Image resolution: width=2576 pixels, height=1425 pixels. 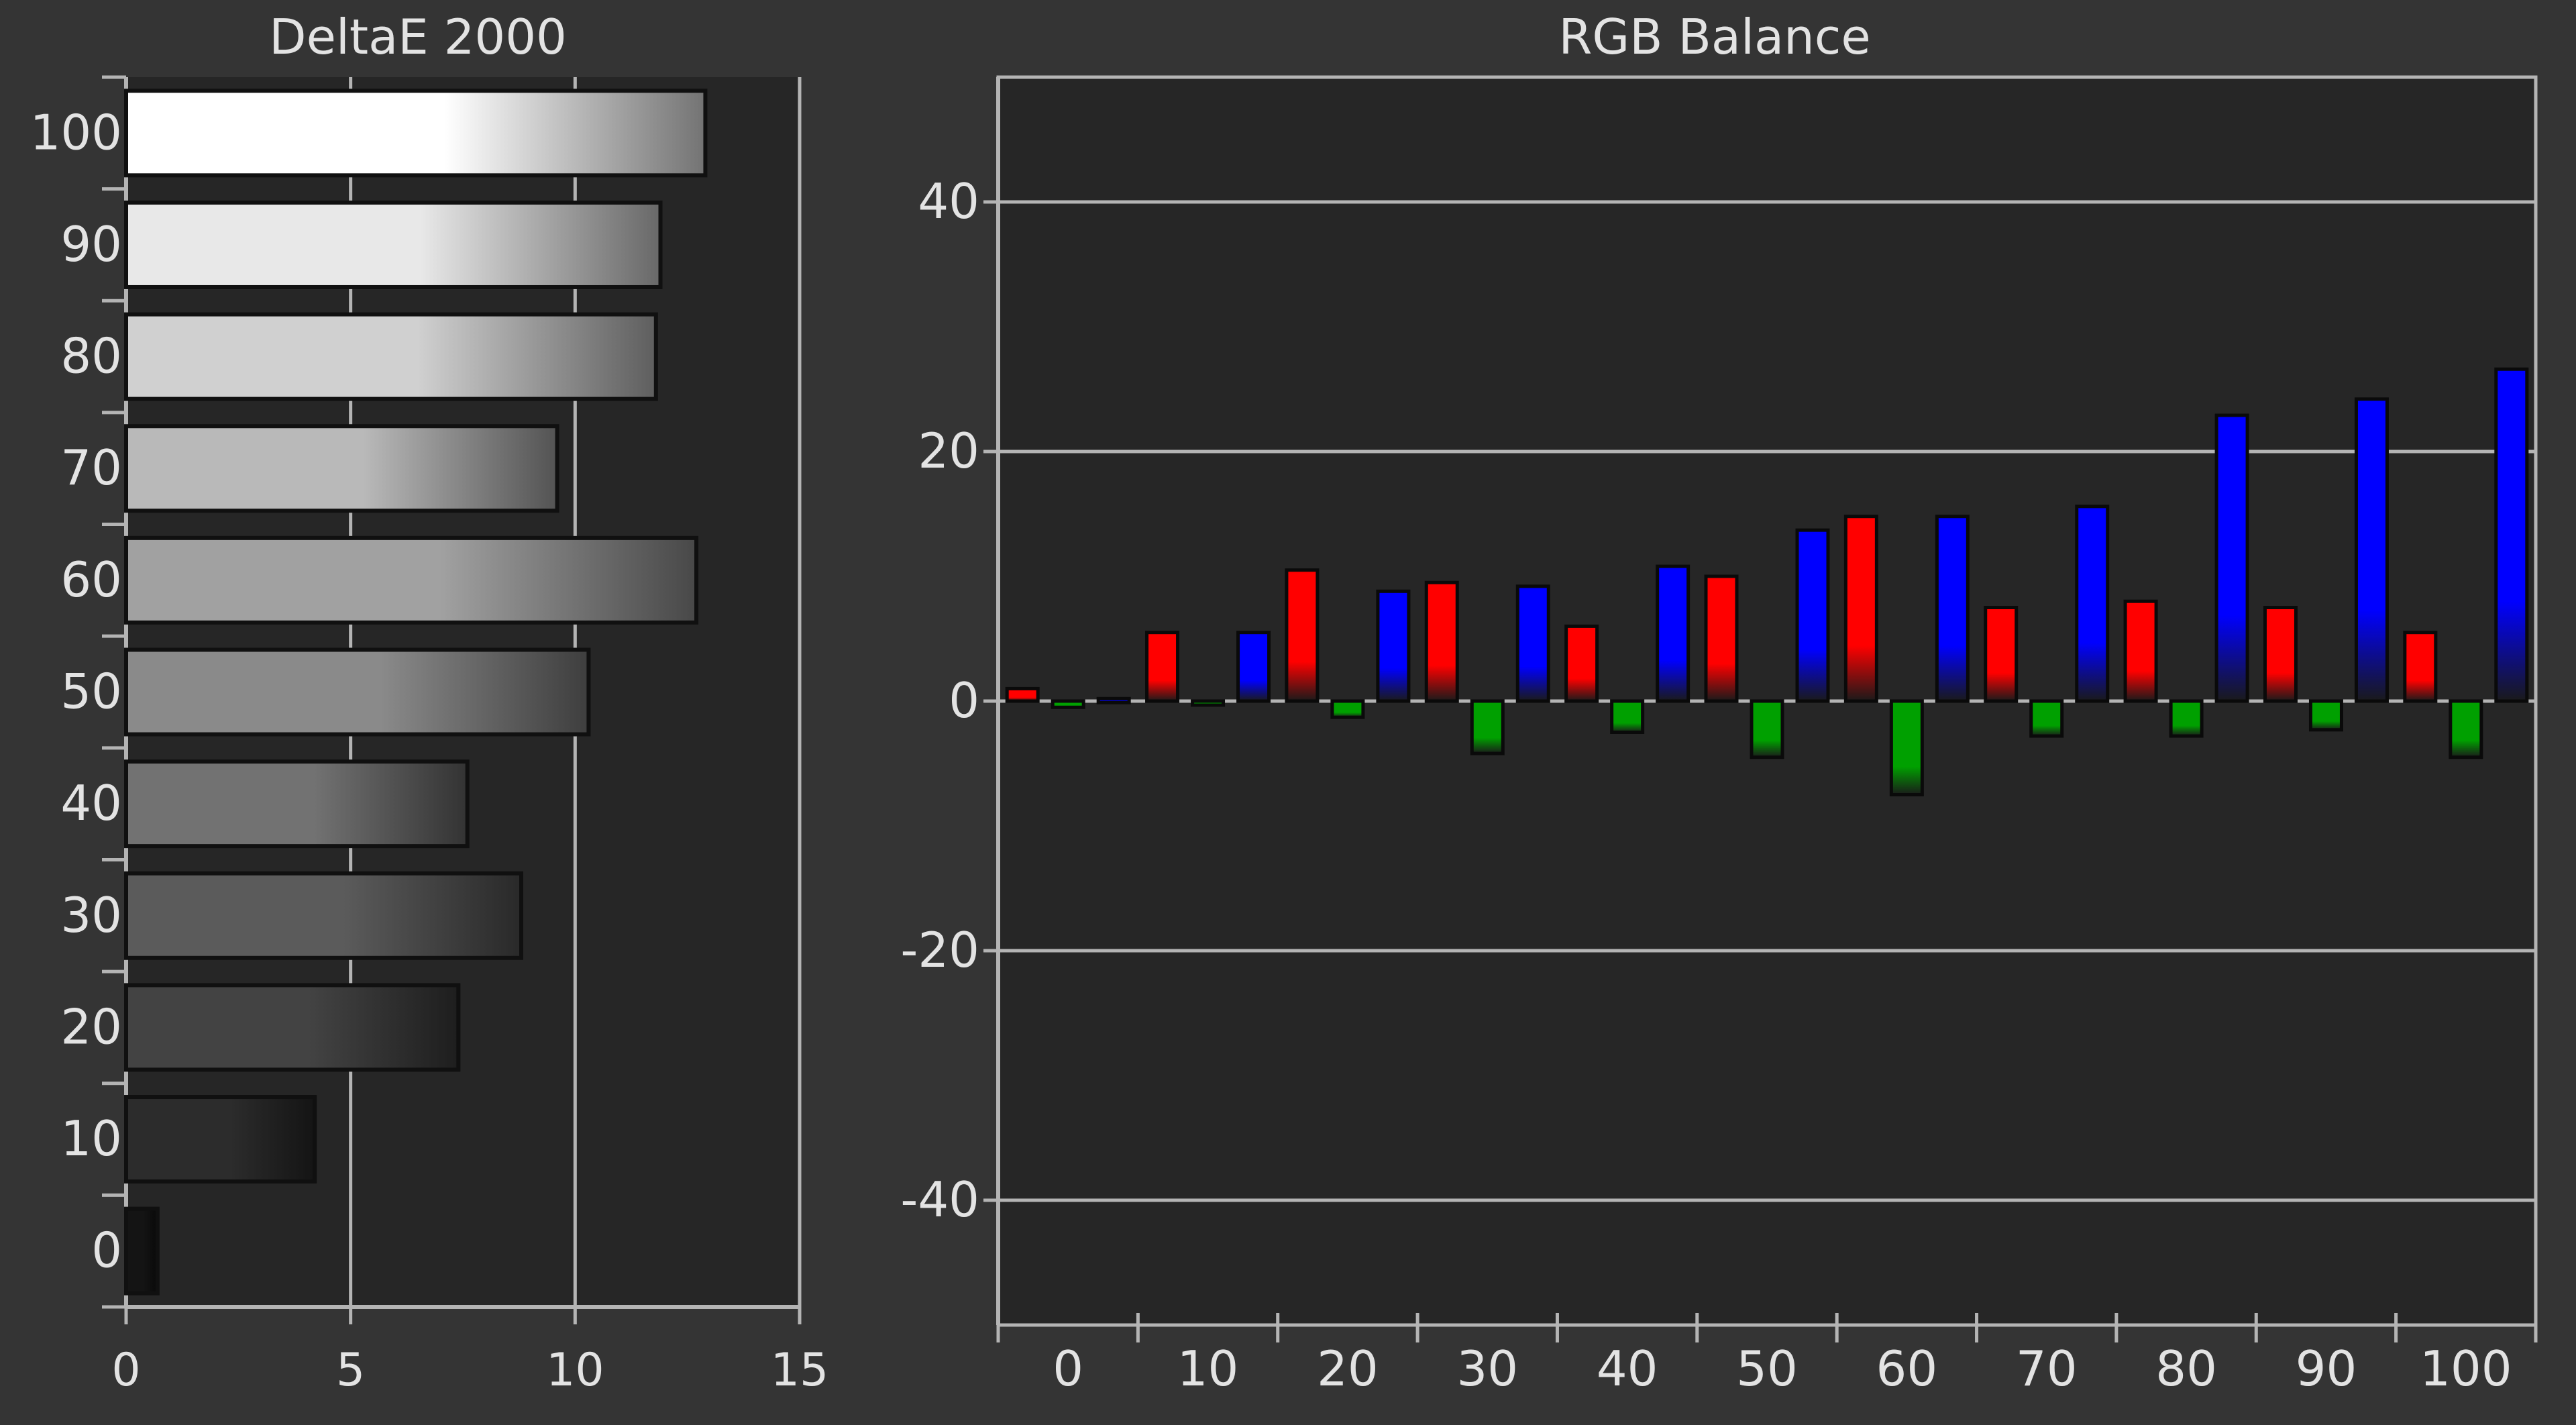 I want to click on deltae-y-tick-label: 70, so click(x=91, y=467).